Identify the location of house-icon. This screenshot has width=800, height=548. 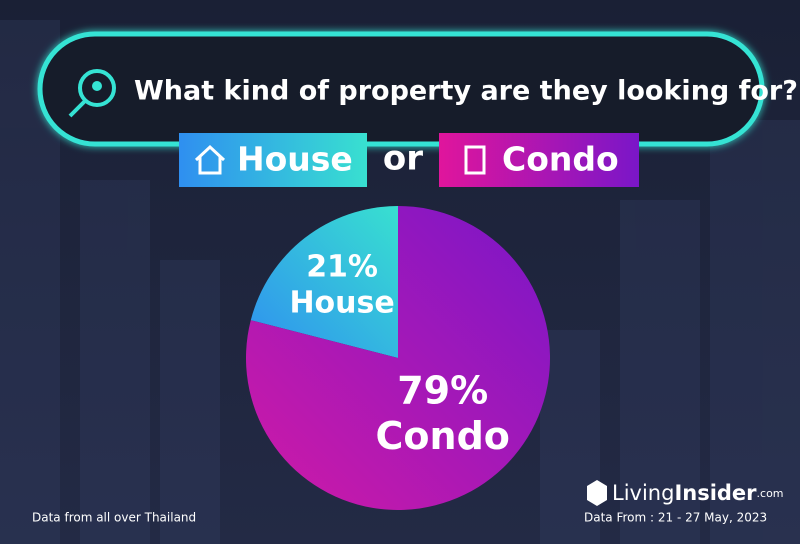
(210, 159).